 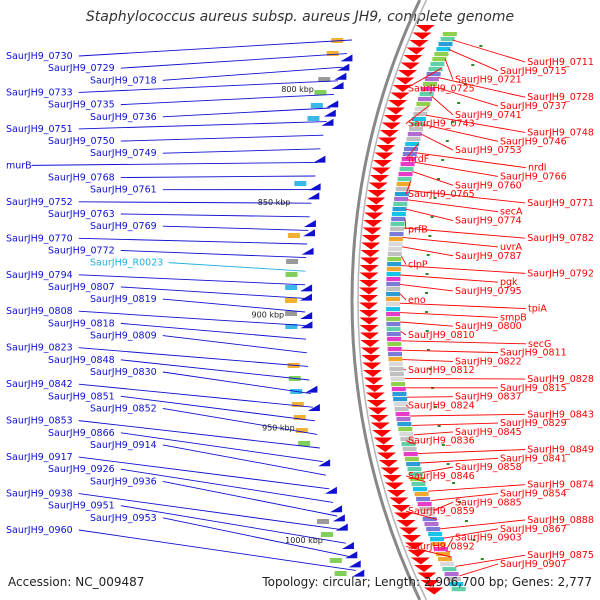 I want to click on scale-label: 900 kbp, so click(x=268, y=315).